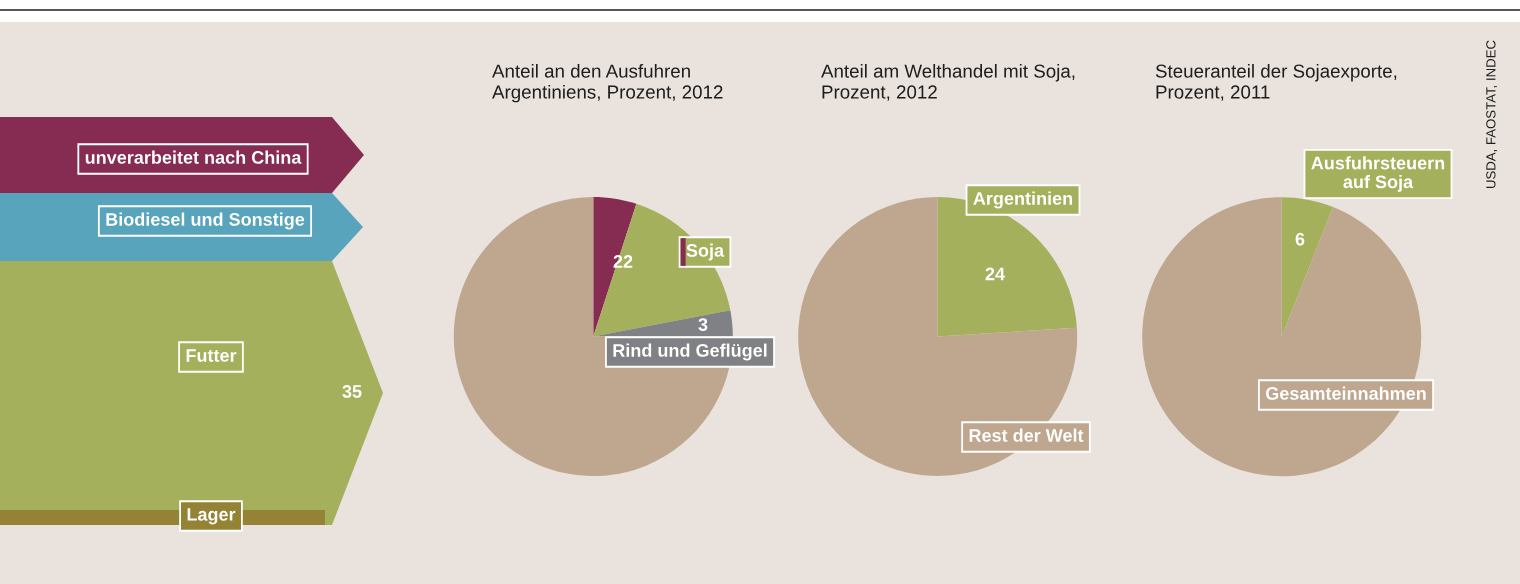 This screenshot has width=1520, height=584. Describe the element at coordinates (1378, 174) in the screenshot. I see `slice-label: Ausfuhrsteuern auf Soja` at that location.